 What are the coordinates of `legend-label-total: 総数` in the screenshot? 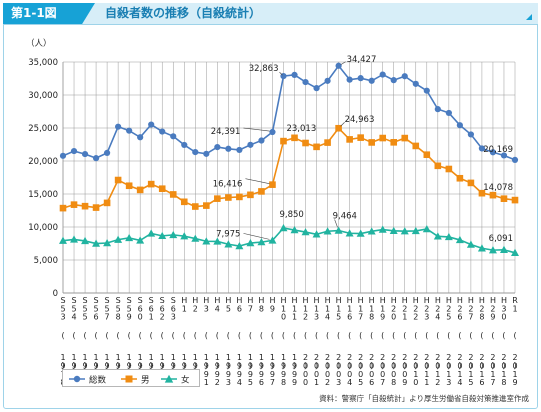 It's located at (98, 380).